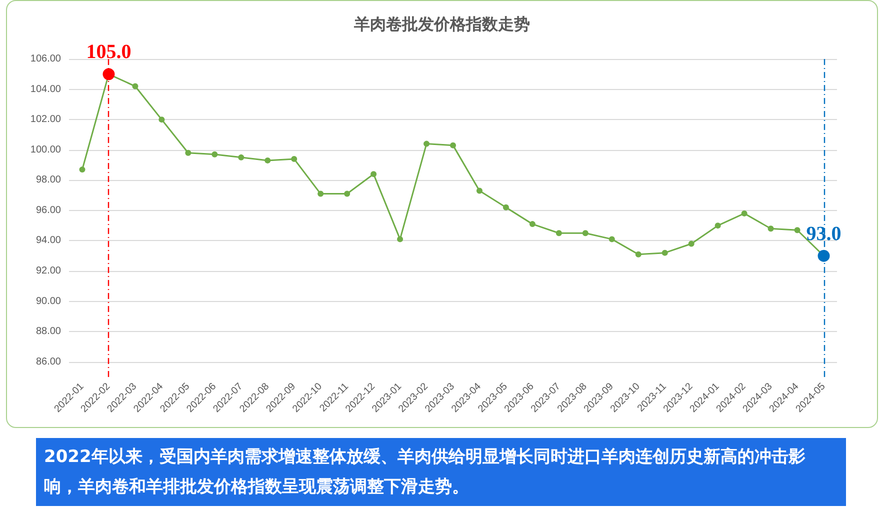 Image resolution: width=887 pixels, height=516 pixels. What do you see at coordinates (49, 240) in the screenshot?
I see `y-tick-label: 94.00` at bounding box center [49, 240].